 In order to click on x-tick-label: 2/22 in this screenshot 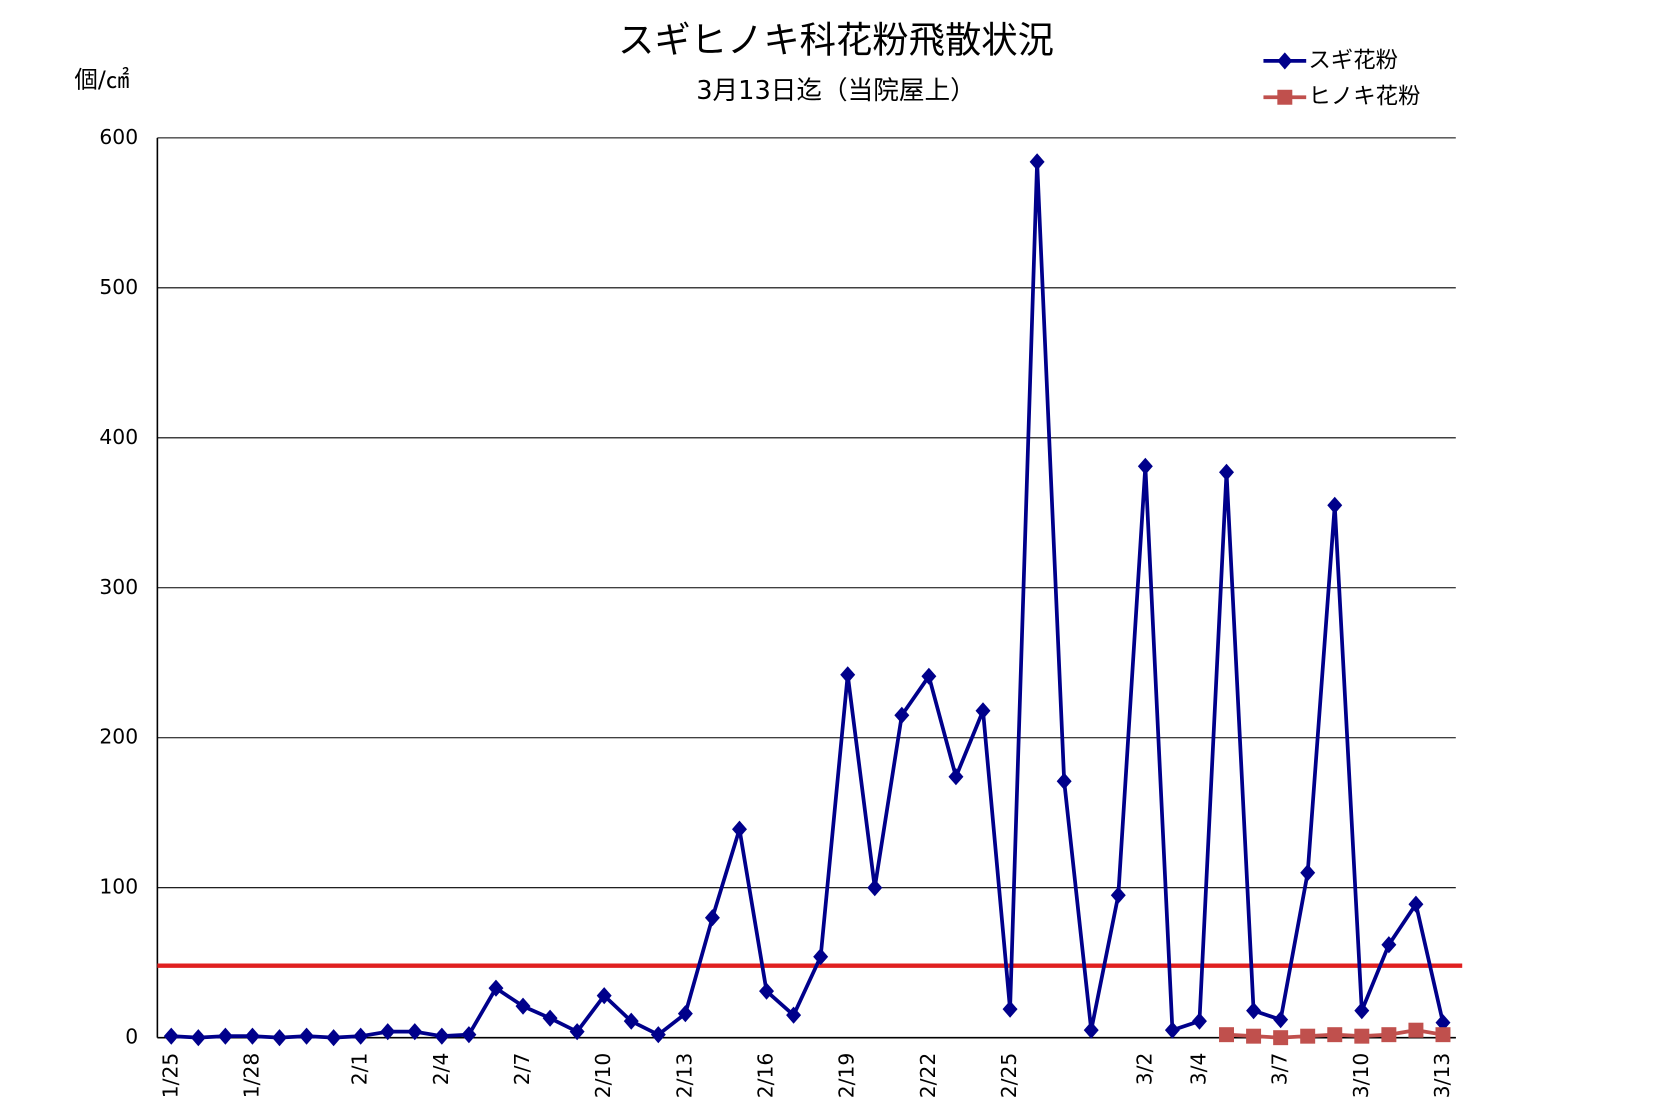, I will do `click(928, 1076)`.